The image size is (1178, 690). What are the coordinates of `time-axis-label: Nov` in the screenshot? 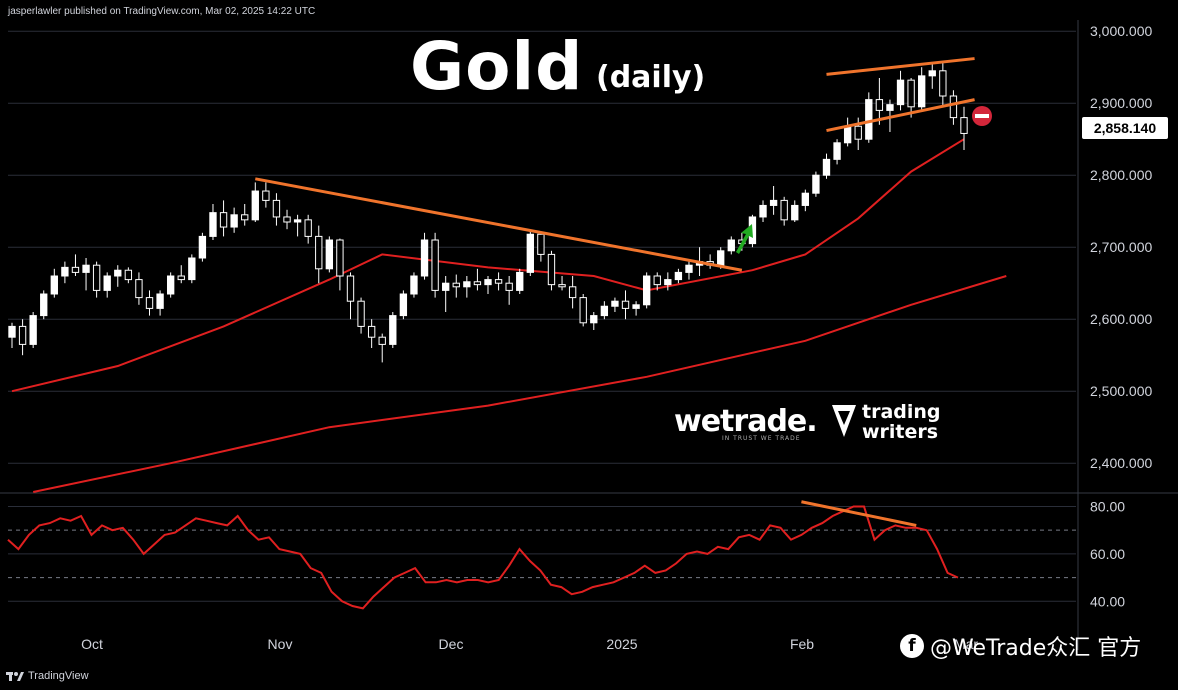 It's located at (280, 644).